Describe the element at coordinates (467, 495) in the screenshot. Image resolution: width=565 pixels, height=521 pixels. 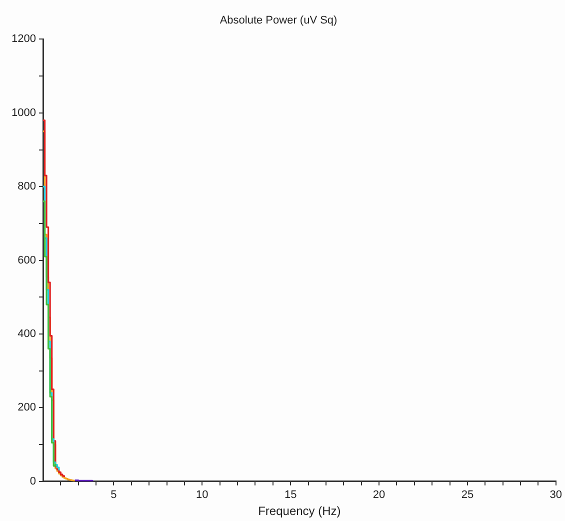
I see `x-tick-label: 25` at that location.